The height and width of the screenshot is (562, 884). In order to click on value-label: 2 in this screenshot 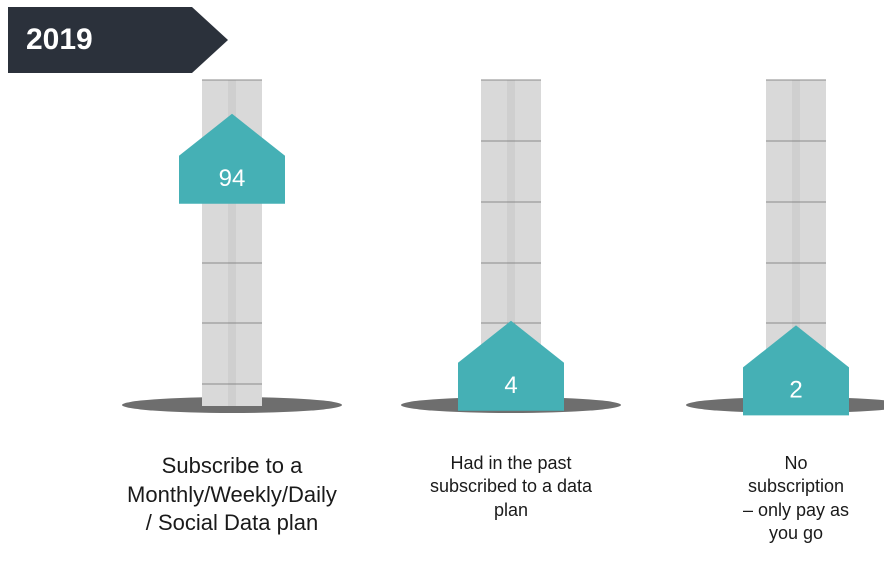, I will do `click(795, 390)`.